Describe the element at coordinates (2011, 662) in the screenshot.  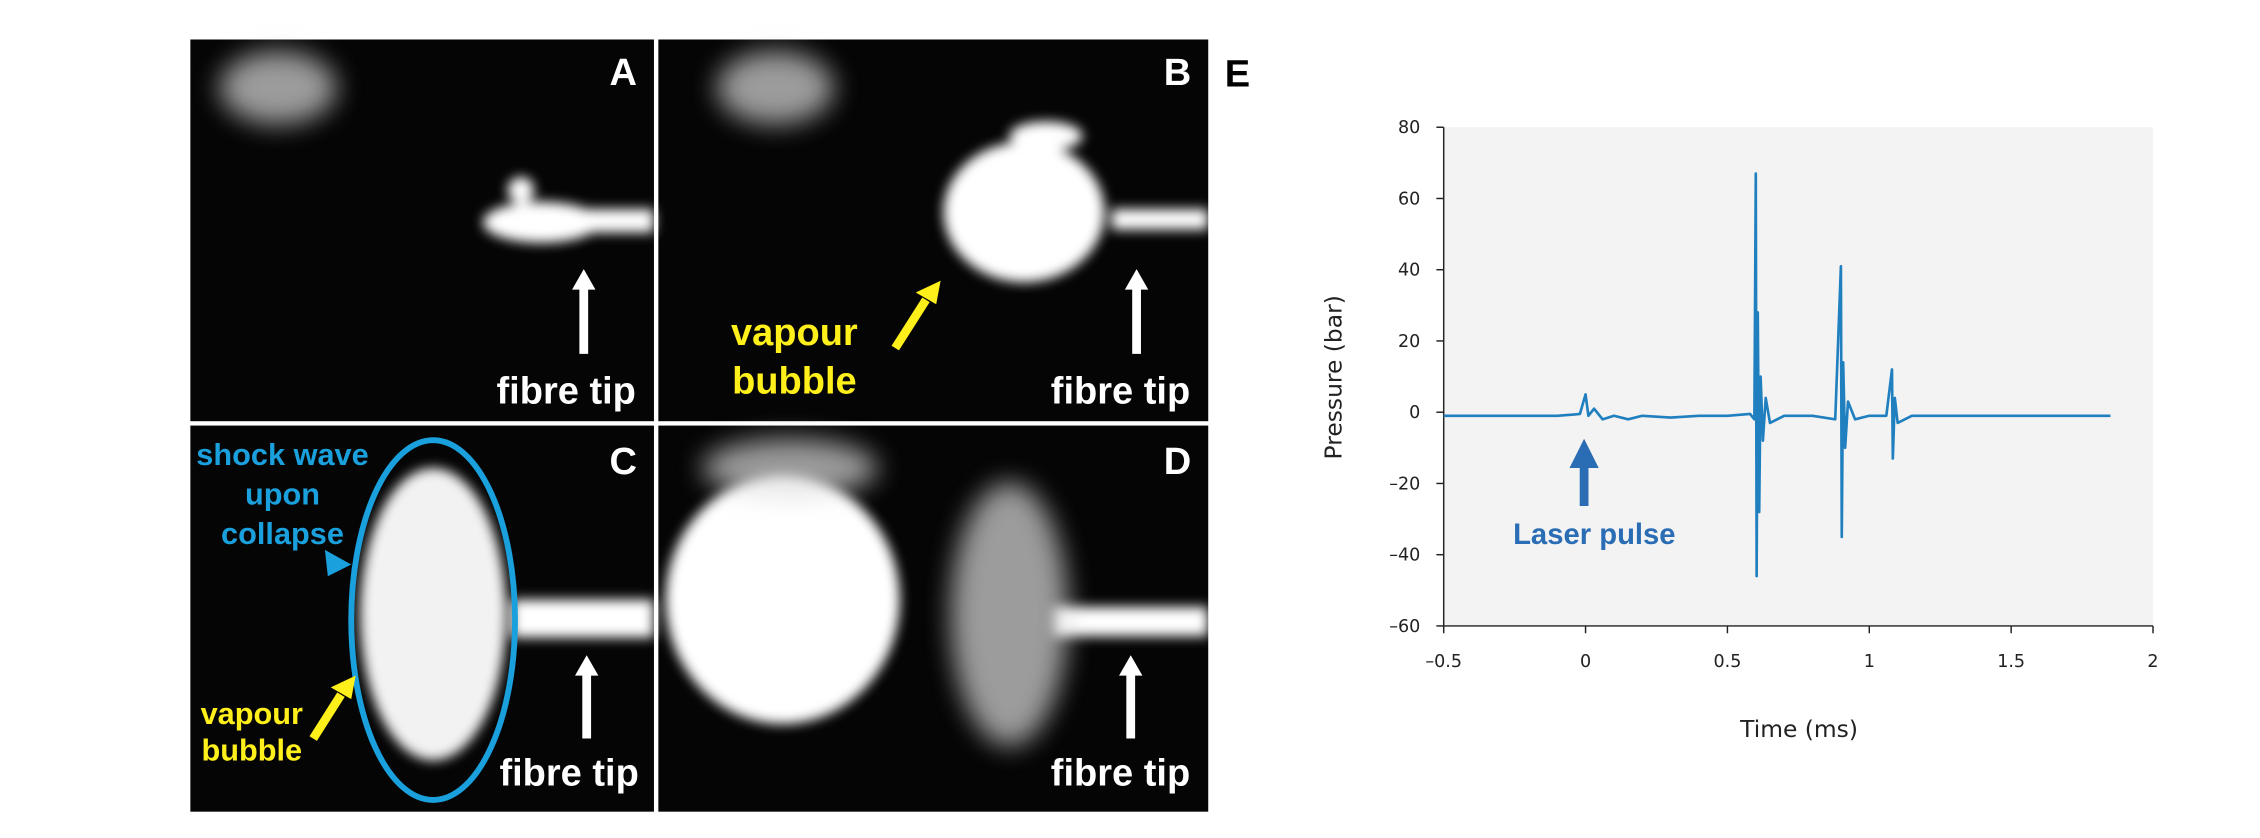
I see `x-tick-label: 1.5` at that location.